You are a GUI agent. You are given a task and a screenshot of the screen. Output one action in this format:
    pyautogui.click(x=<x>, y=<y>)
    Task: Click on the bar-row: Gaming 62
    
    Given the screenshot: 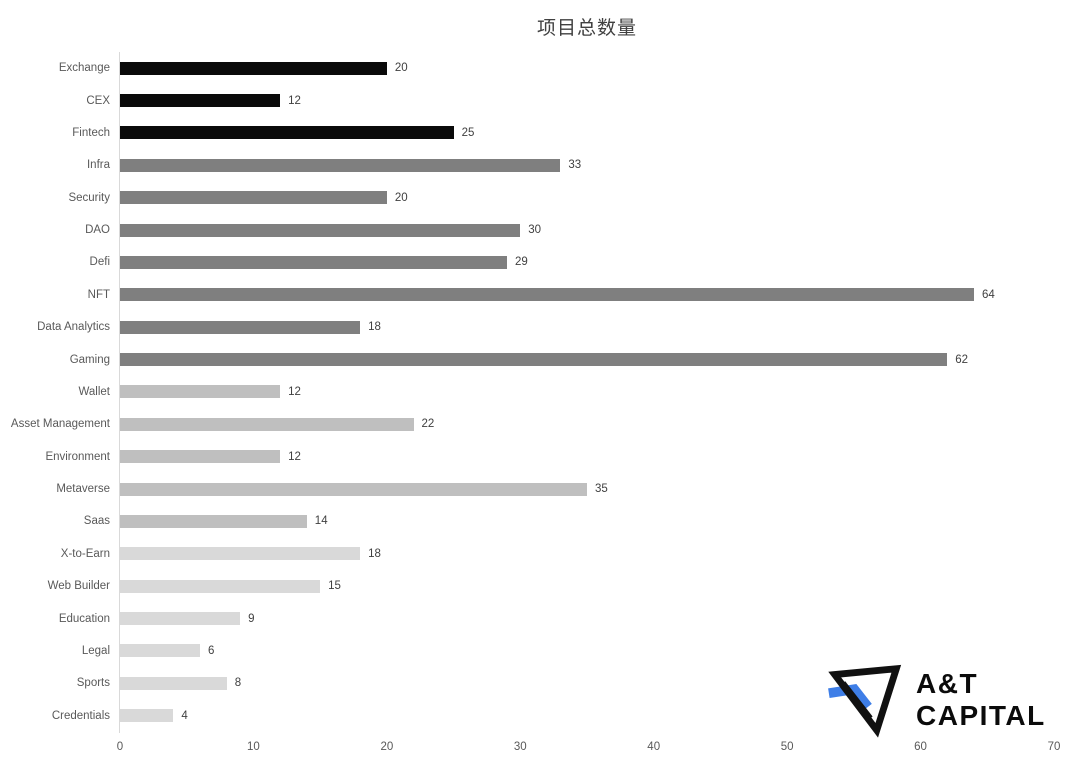 What is the action you would take?
    pyautogui.click(x=540, y=359)
    